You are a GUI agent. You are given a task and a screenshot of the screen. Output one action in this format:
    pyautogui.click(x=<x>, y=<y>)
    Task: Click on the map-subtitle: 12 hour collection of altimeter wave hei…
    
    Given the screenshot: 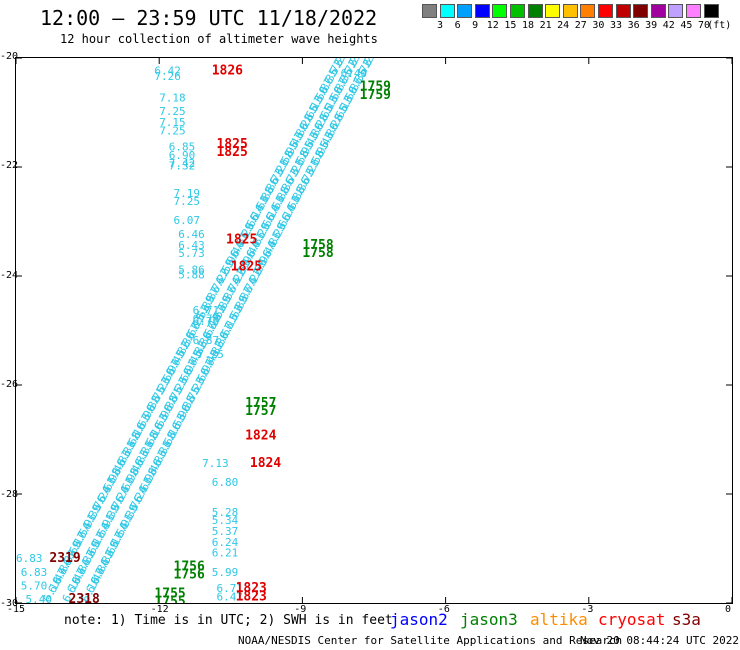 What is the action you would take?
    pyautogui.click(x=219, y=39)
    